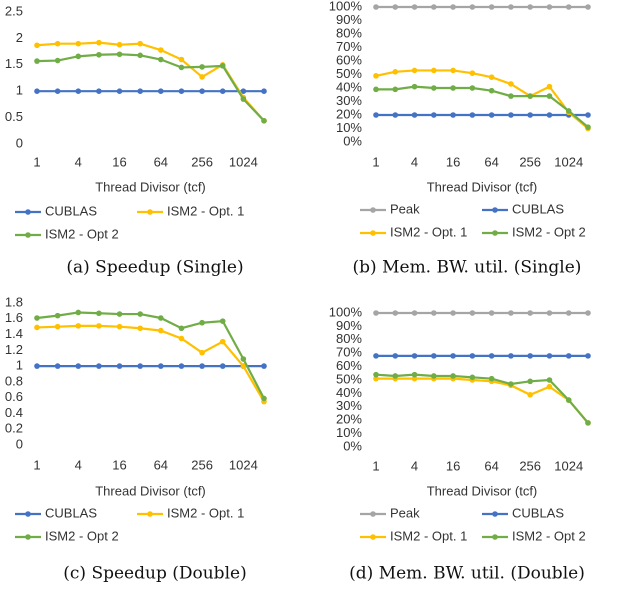  What do you see at coordinates (491, 465) in the screenshot?
I see `x-tick-label: 64` at bounding box center [491, 465].